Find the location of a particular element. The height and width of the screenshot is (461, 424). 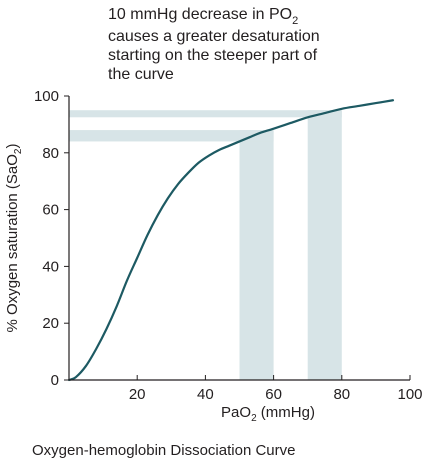

chart-caption: Oxygen-hemoglobin Dissociation Curve is located at coordinates (163, 450).